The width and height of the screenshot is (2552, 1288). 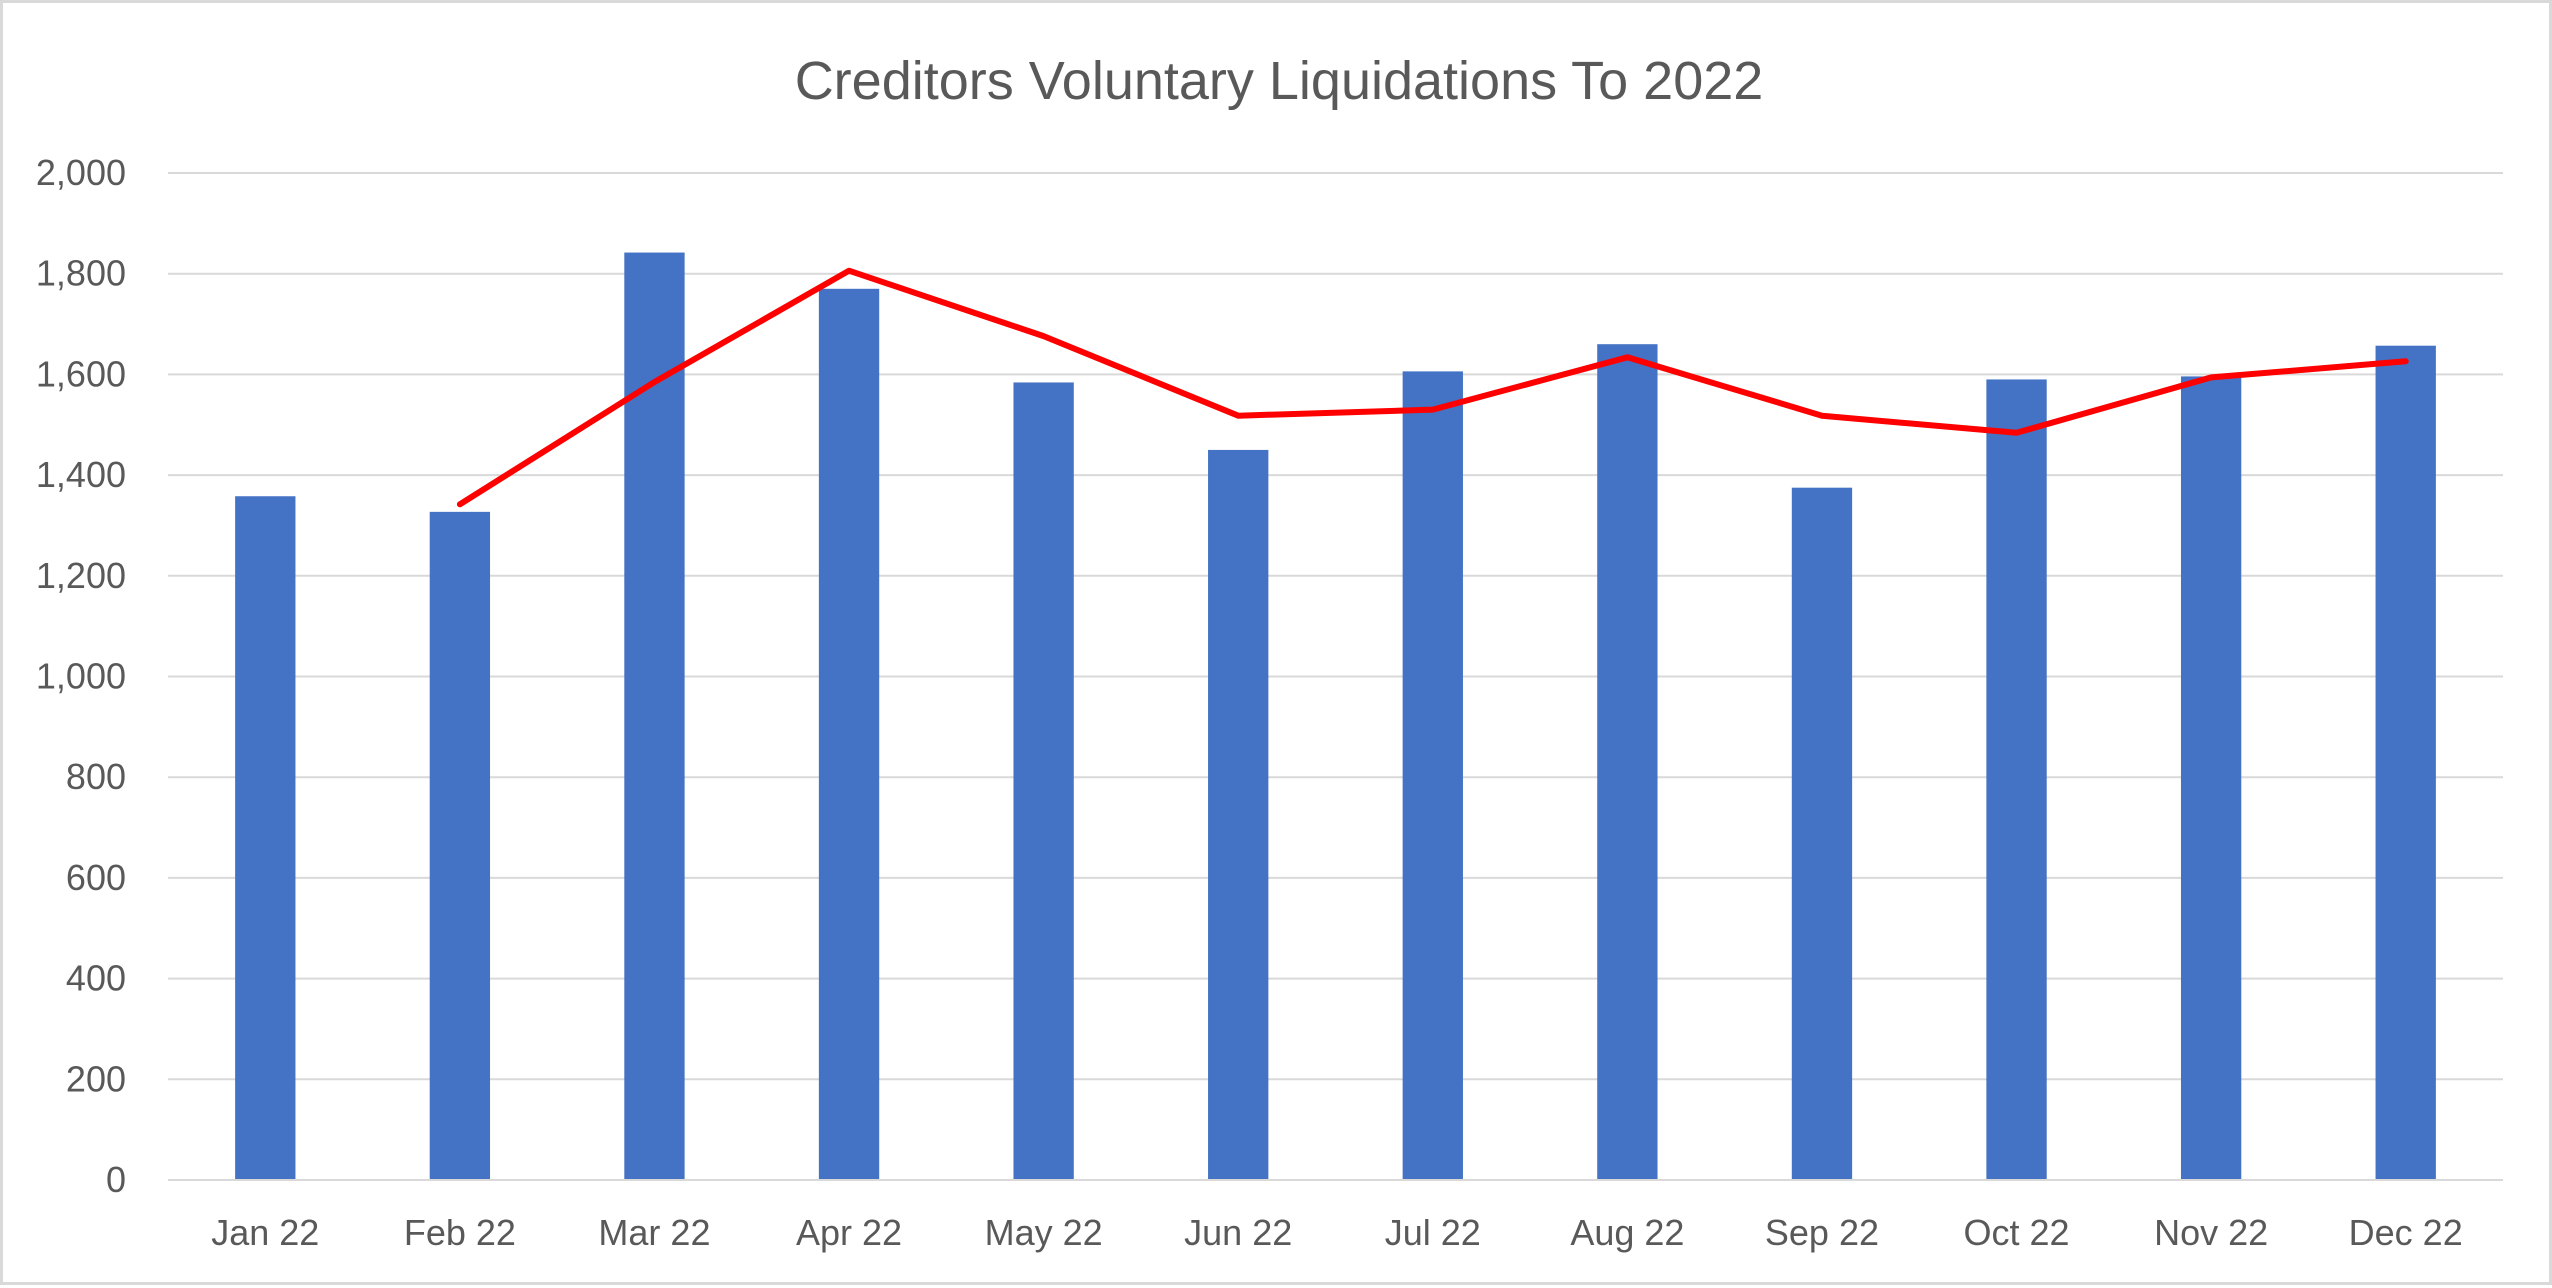 What do you see at coordinates (1238, 1232) in the screenshot?
I see `x-tick-label: Jun 22` at bounding box center [1238, 1232].